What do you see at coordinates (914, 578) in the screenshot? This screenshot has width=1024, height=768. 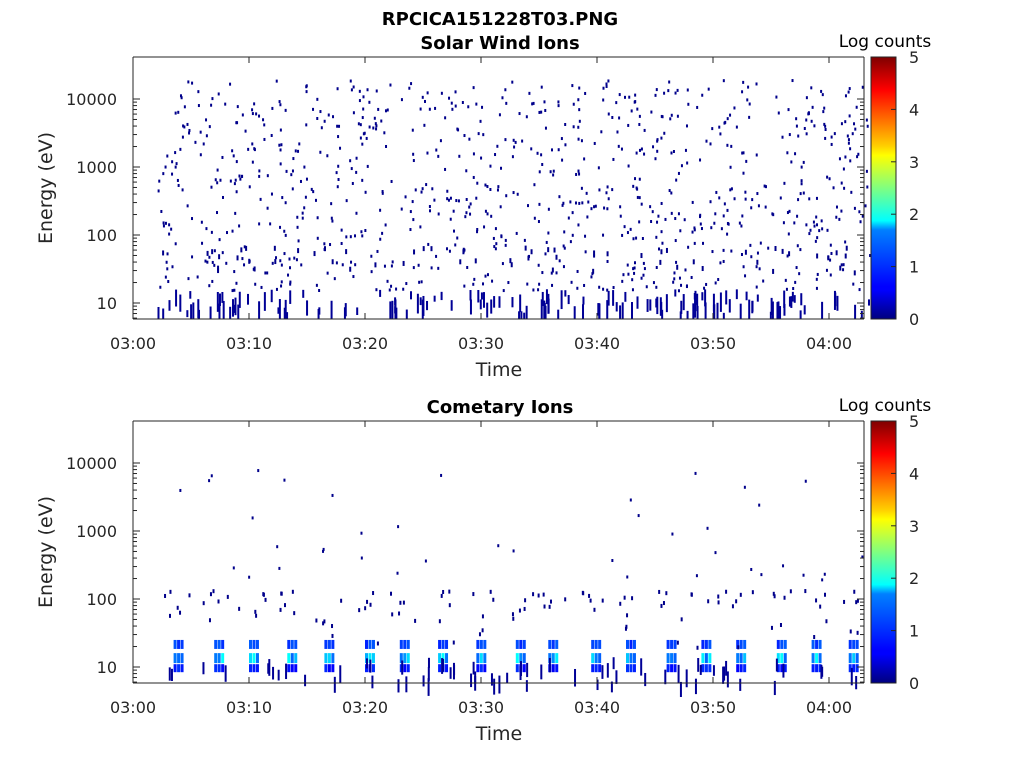 I see `colorbar-tick-label: 2` at bounding box center [914, 578].